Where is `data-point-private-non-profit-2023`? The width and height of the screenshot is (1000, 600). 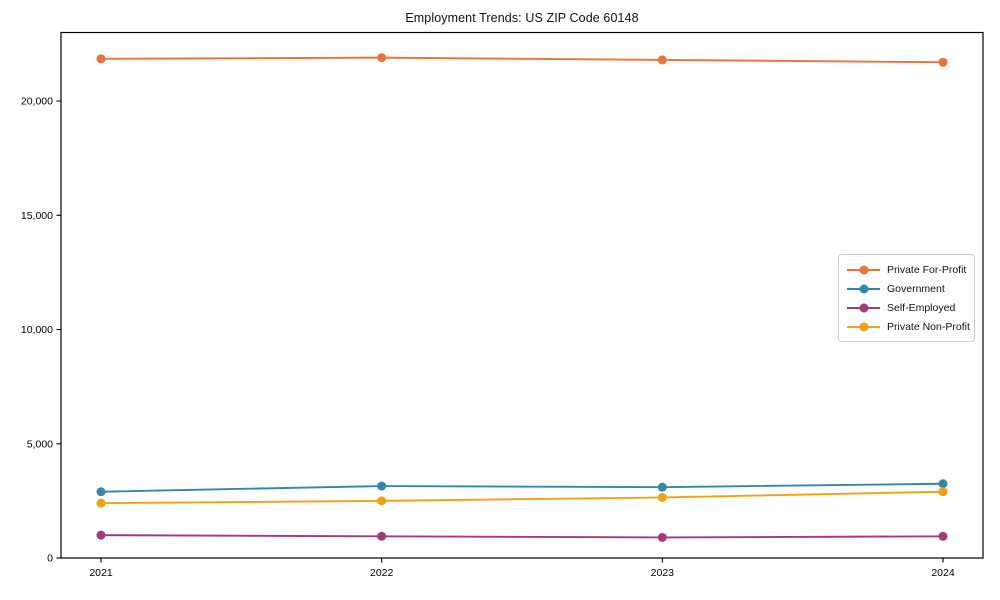 data-point-private-non-profit-2023 is located at coordinates (662, 497).